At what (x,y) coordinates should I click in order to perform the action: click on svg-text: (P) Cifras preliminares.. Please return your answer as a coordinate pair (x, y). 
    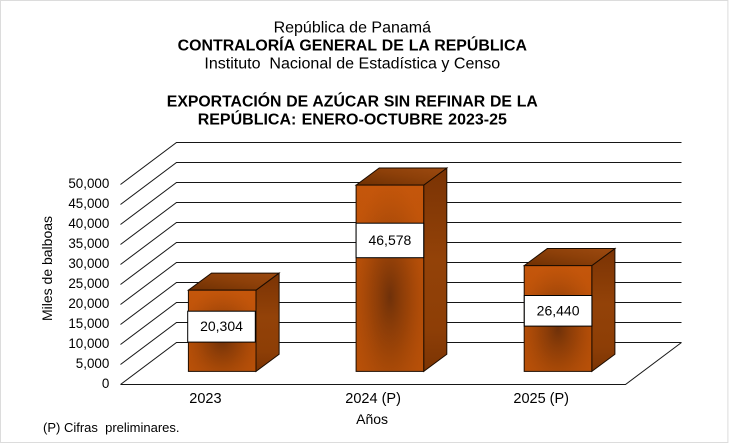
    Looking at the image, I should click on (111, 427).